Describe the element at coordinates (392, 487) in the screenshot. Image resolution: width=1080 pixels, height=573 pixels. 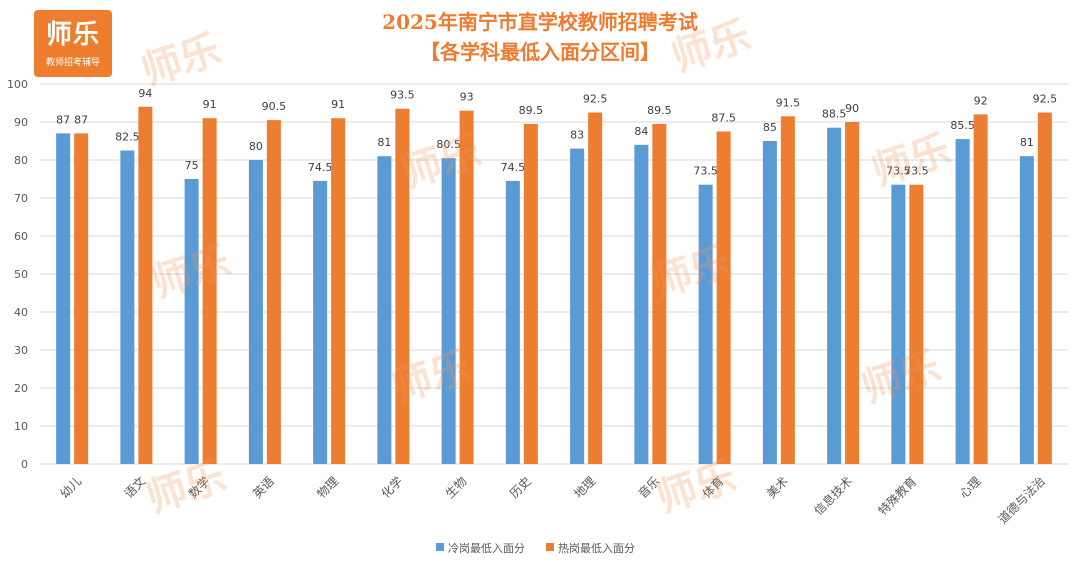
I see `x-category-label: 化学` at that location.